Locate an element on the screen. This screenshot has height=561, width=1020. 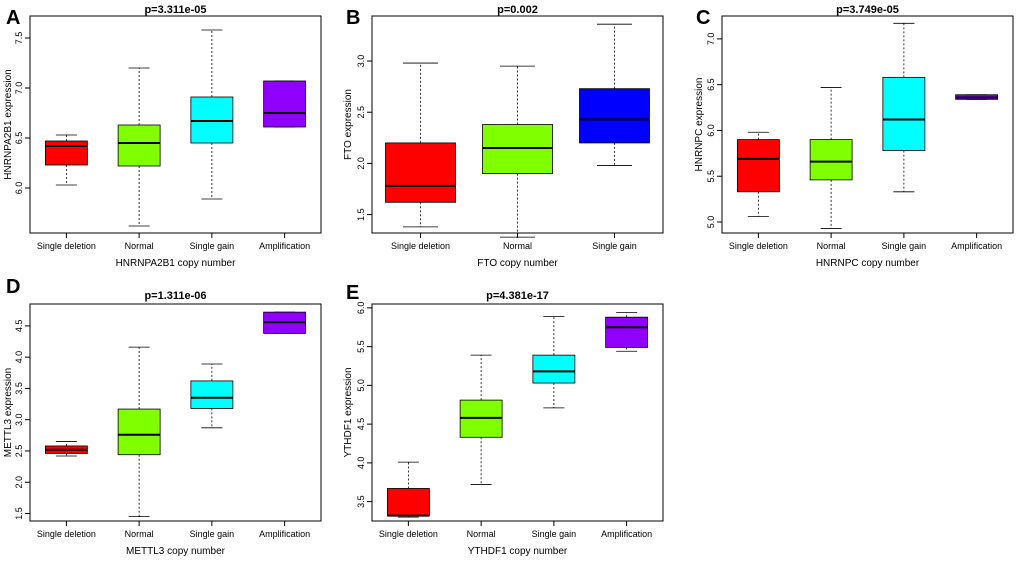
panel-c-ytick-label-1: 5.5 is located at coordinates (711, 176).